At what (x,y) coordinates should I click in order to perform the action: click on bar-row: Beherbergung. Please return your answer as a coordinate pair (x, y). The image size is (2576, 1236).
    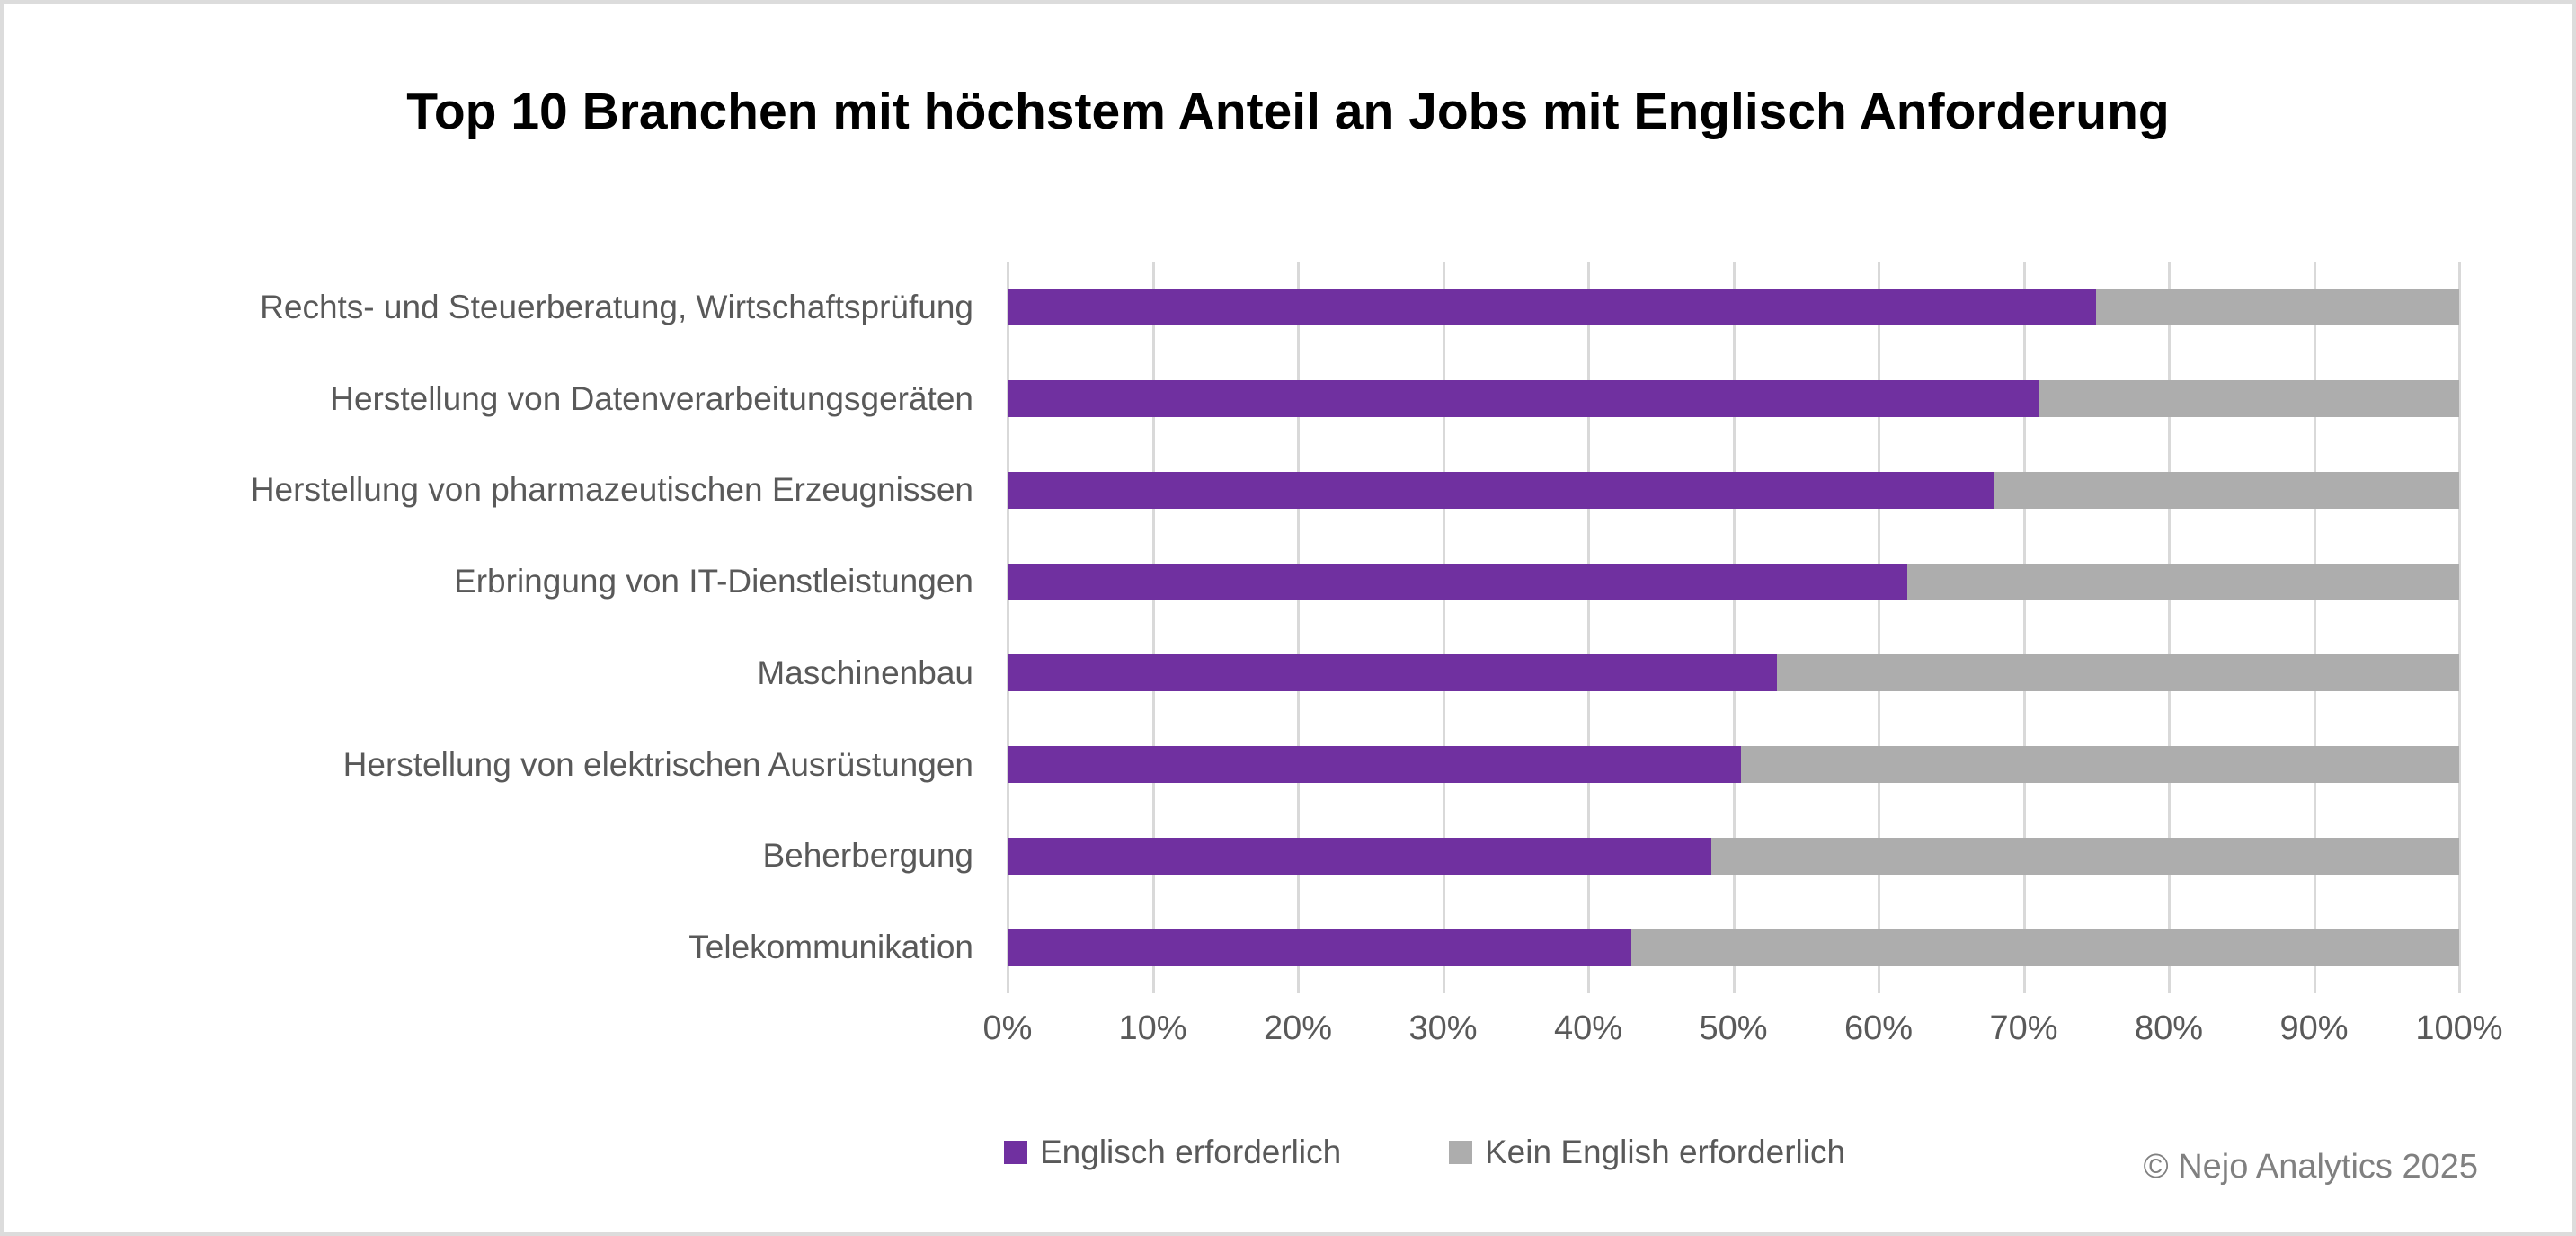
    Looking at the image, I should click on (1231, 857).